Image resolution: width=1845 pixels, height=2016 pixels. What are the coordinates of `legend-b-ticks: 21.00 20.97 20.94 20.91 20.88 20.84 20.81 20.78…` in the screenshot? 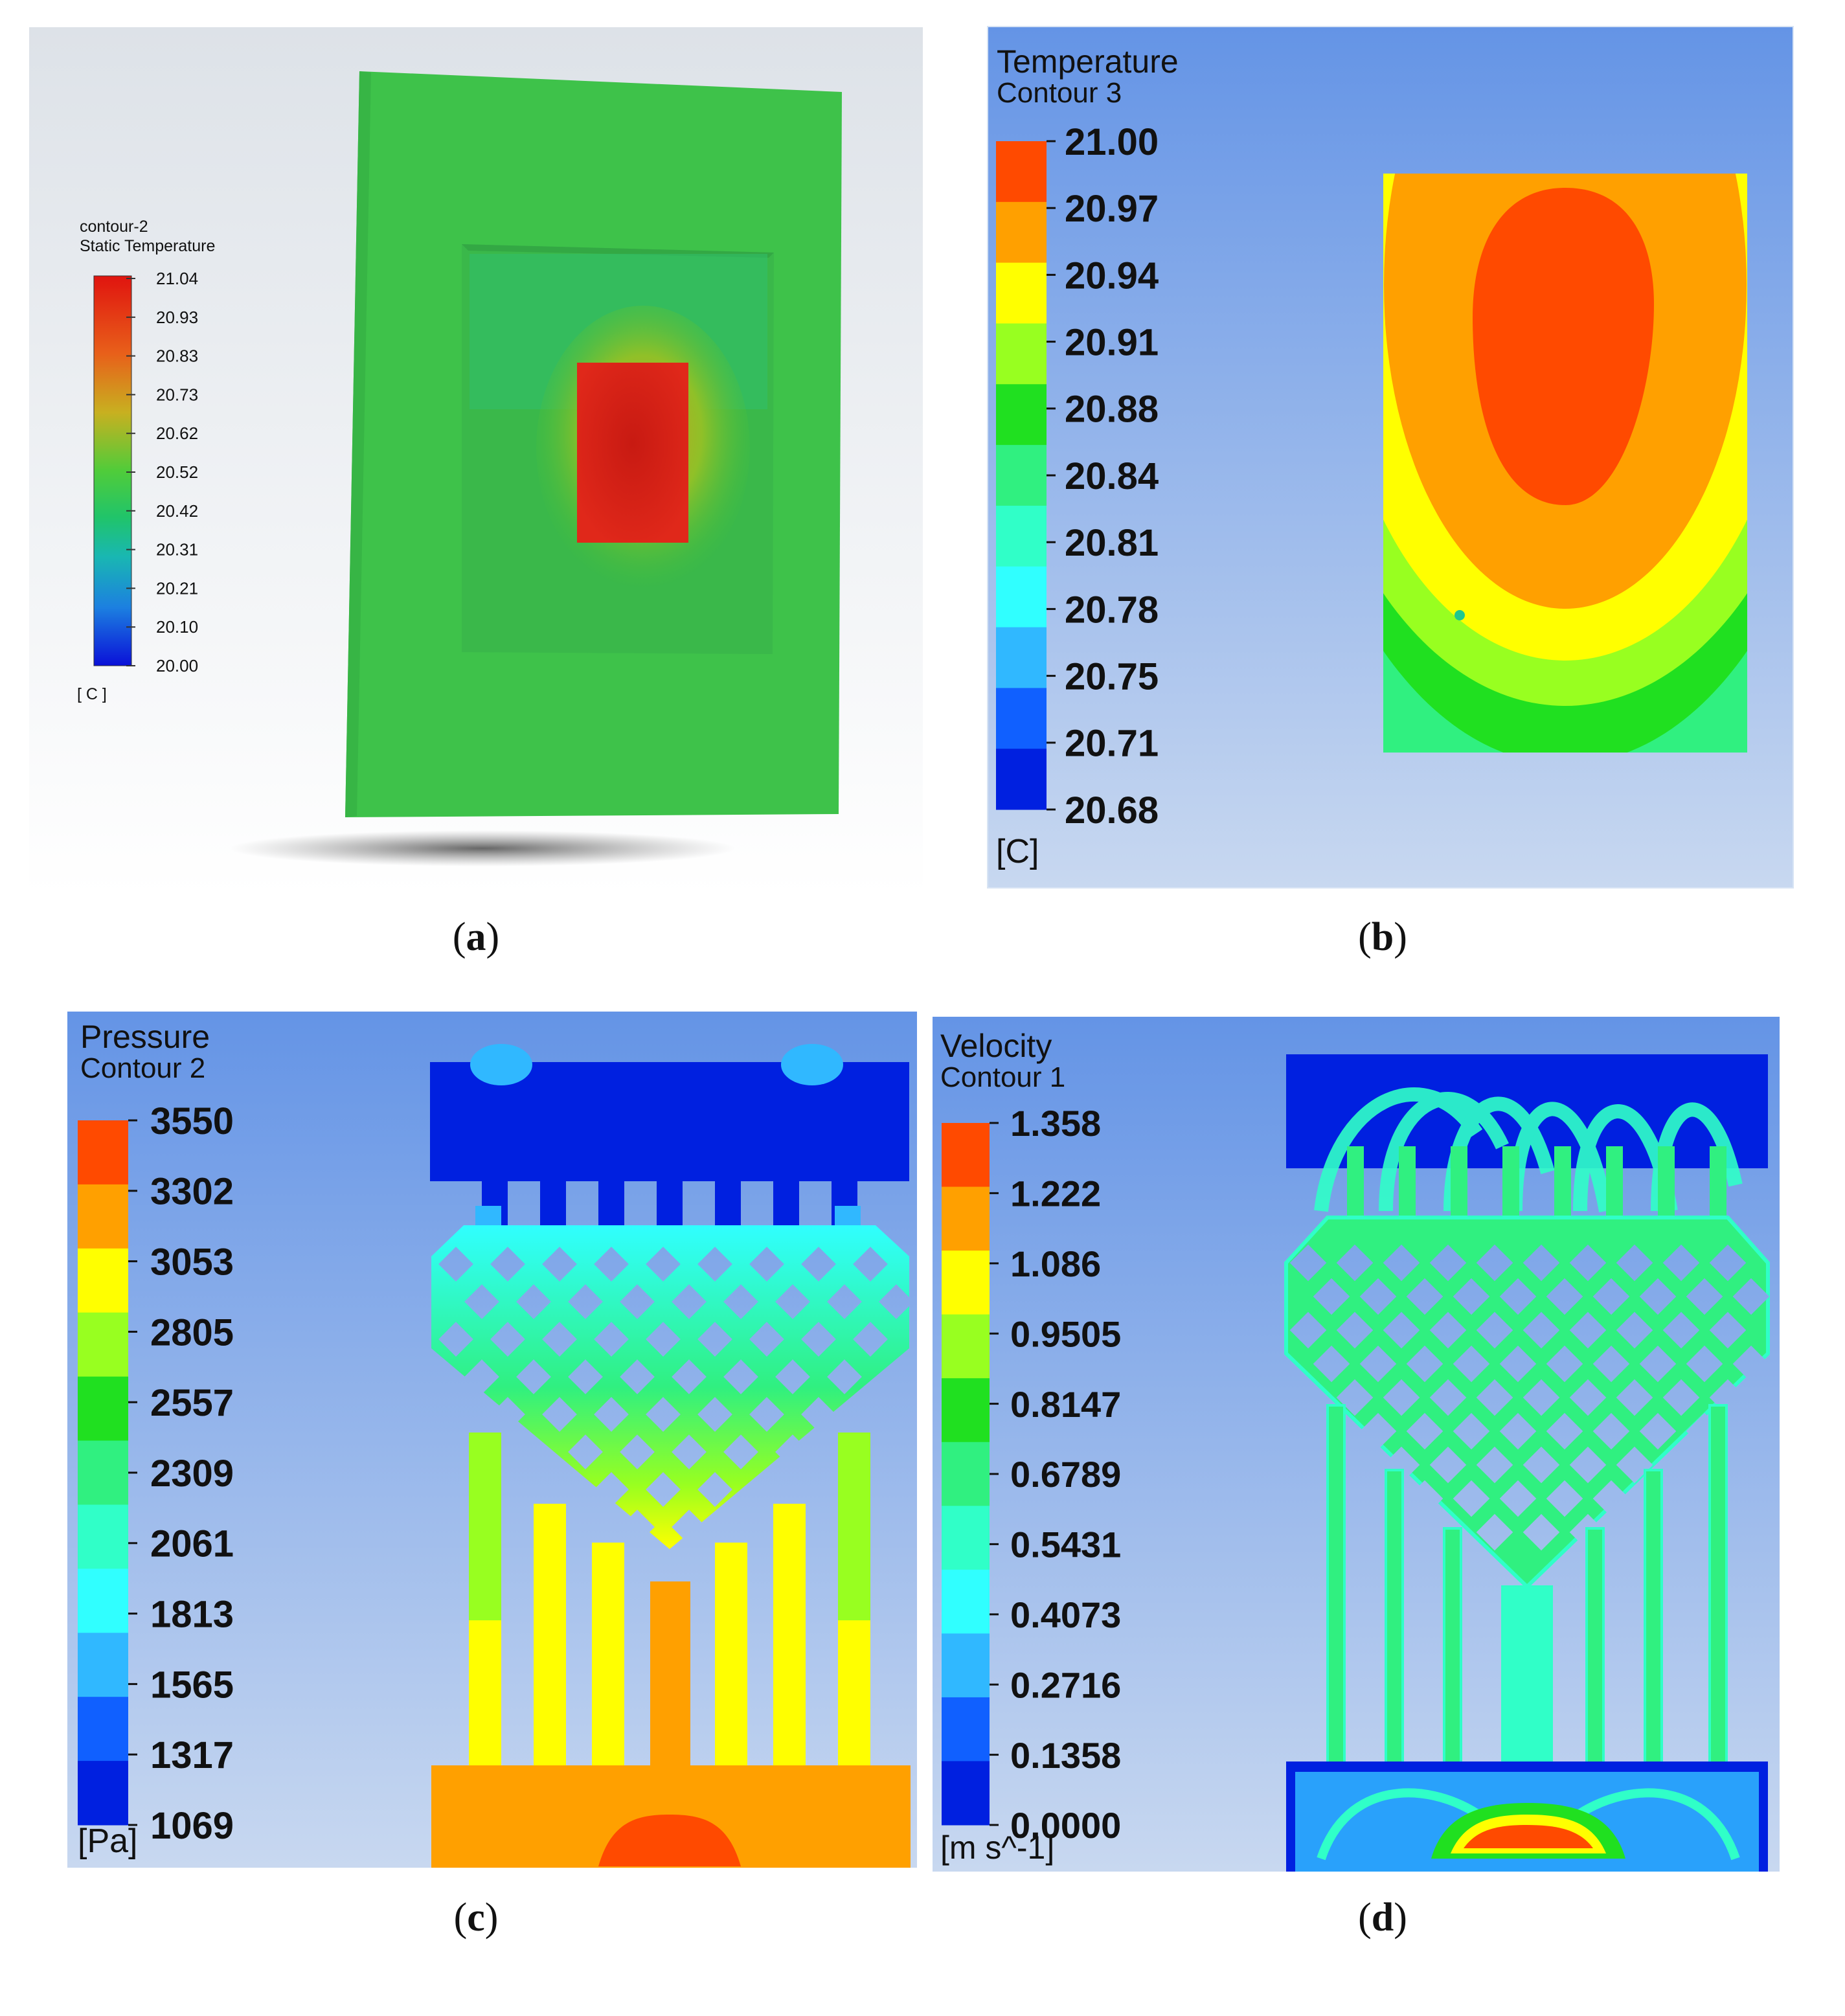 It's located at (1103, 476).